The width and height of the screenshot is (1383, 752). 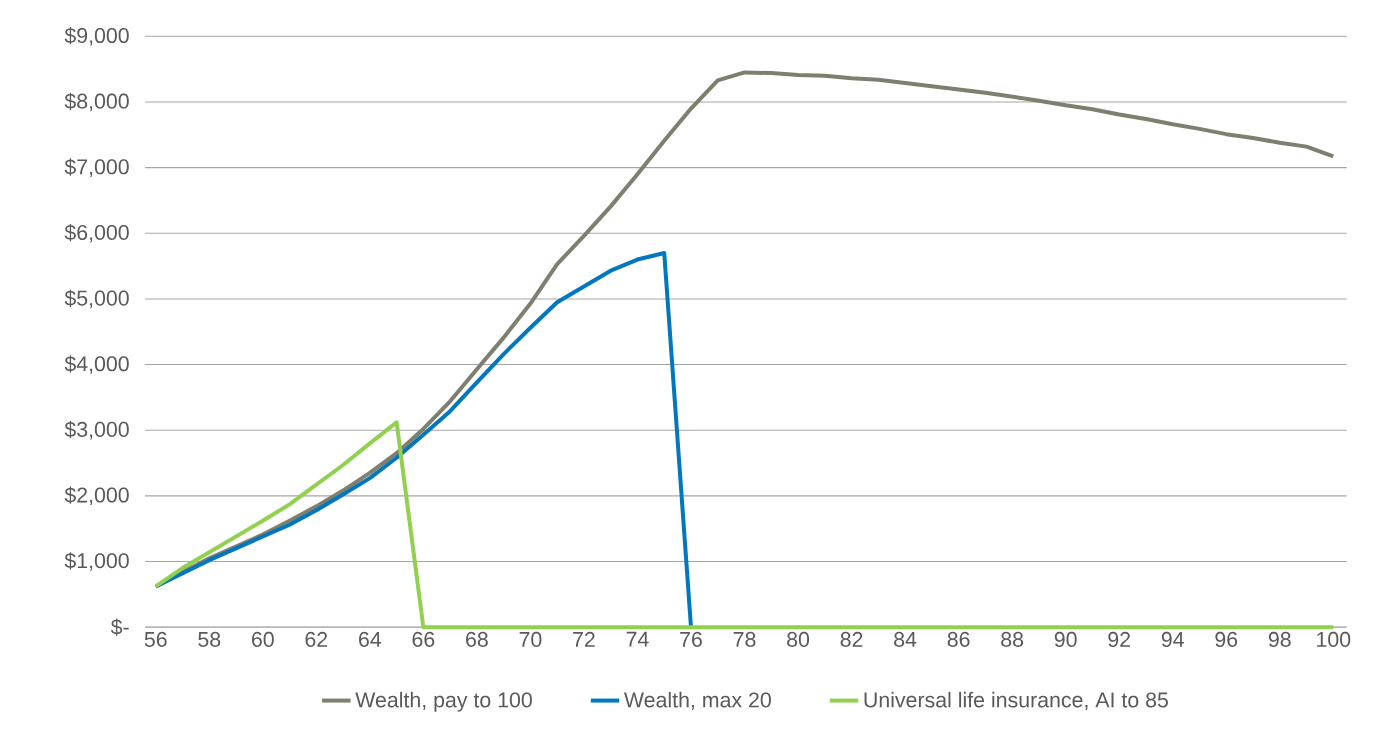 I want to click on x-tick-label: 96, so click(x=1226, y=639).